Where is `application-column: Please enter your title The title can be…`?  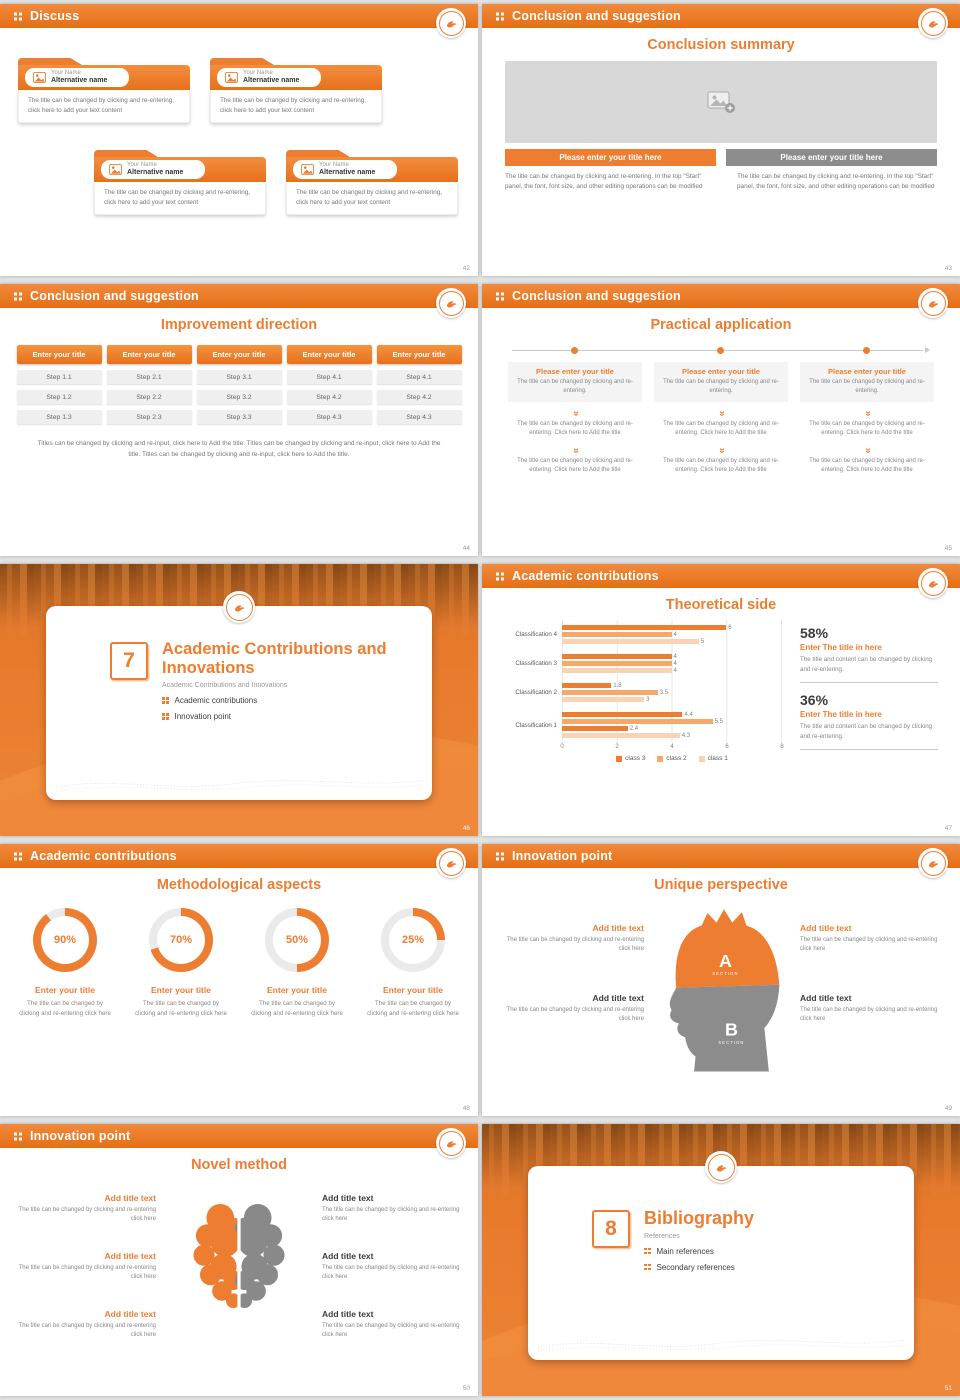
application-column: Please enter your title The title can be… is located at coordinates (721, 418).